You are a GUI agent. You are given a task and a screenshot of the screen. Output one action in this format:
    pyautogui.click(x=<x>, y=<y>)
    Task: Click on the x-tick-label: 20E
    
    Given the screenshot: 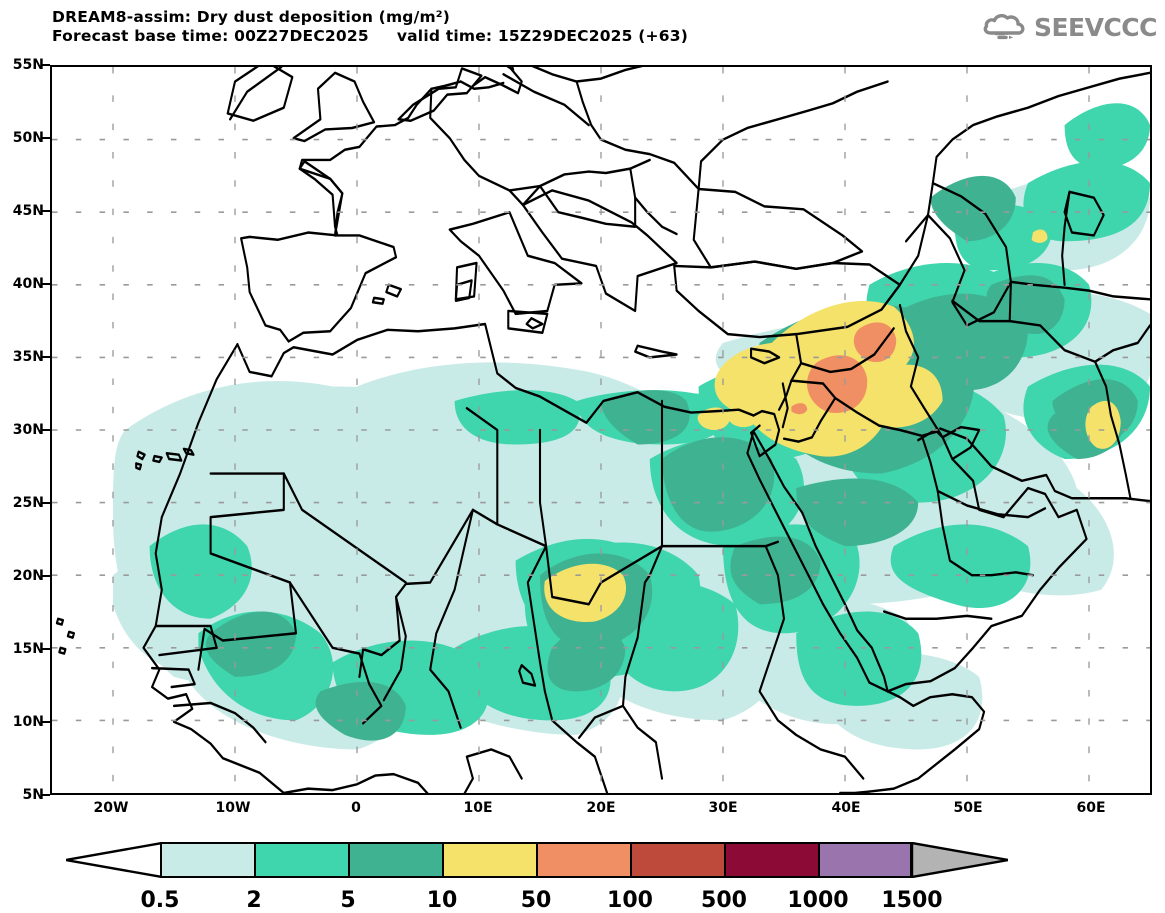 What is the action you would take?
    pyautogui.click(x=601, y=808)
    